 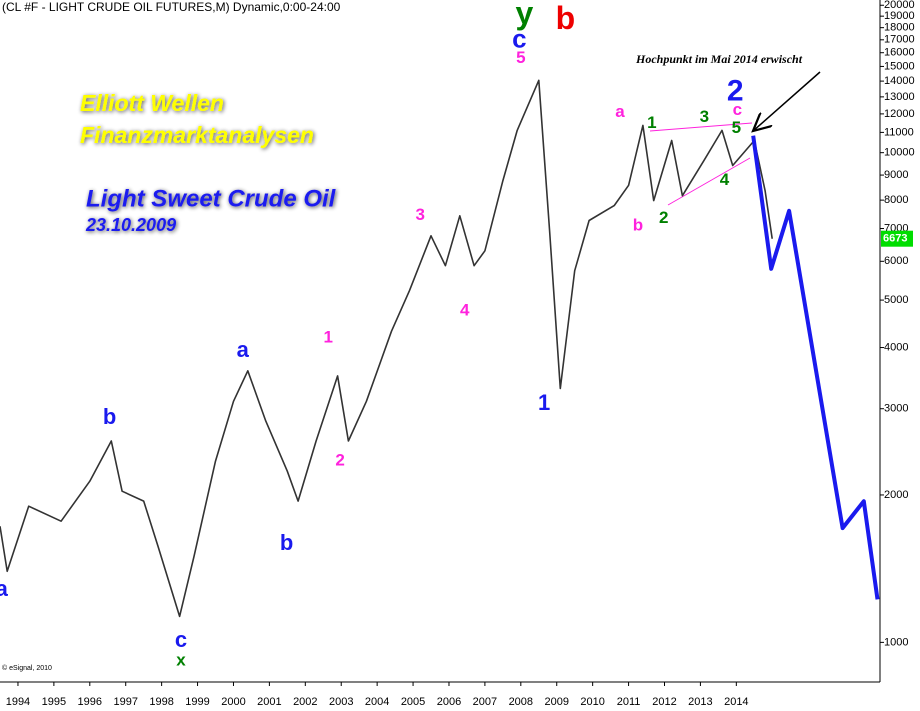 I want to click on y-tick-label: 16000, so click(x=899, y=53).